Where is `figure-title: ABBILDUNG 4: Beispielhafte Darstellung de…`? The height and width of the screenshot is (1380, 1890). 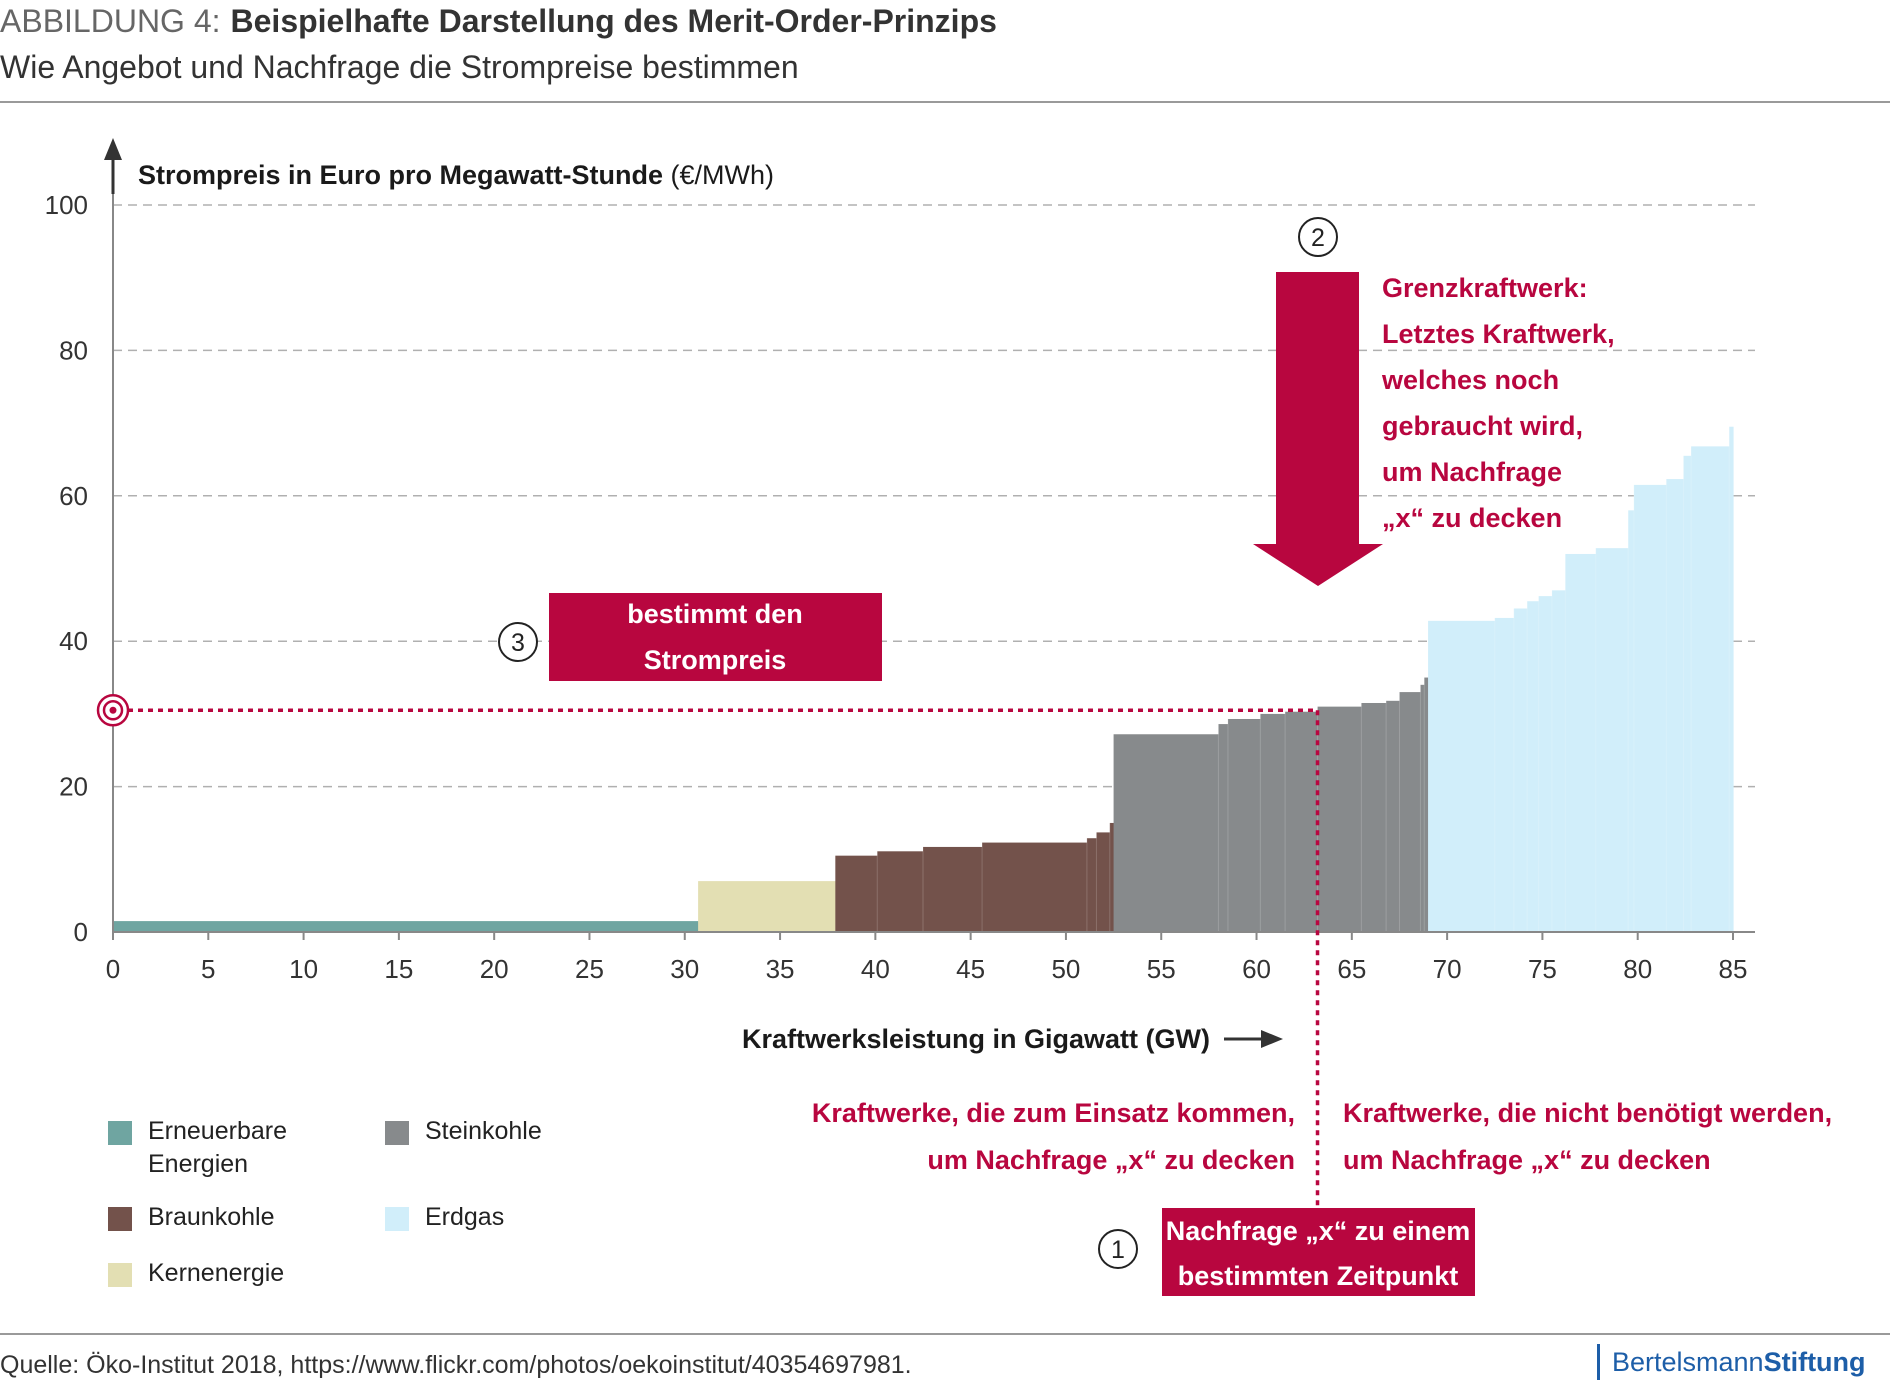
figure-title: ABBILDUNG 4: Beispielhafte Darstellung de… is located at coordinates (498, 21).